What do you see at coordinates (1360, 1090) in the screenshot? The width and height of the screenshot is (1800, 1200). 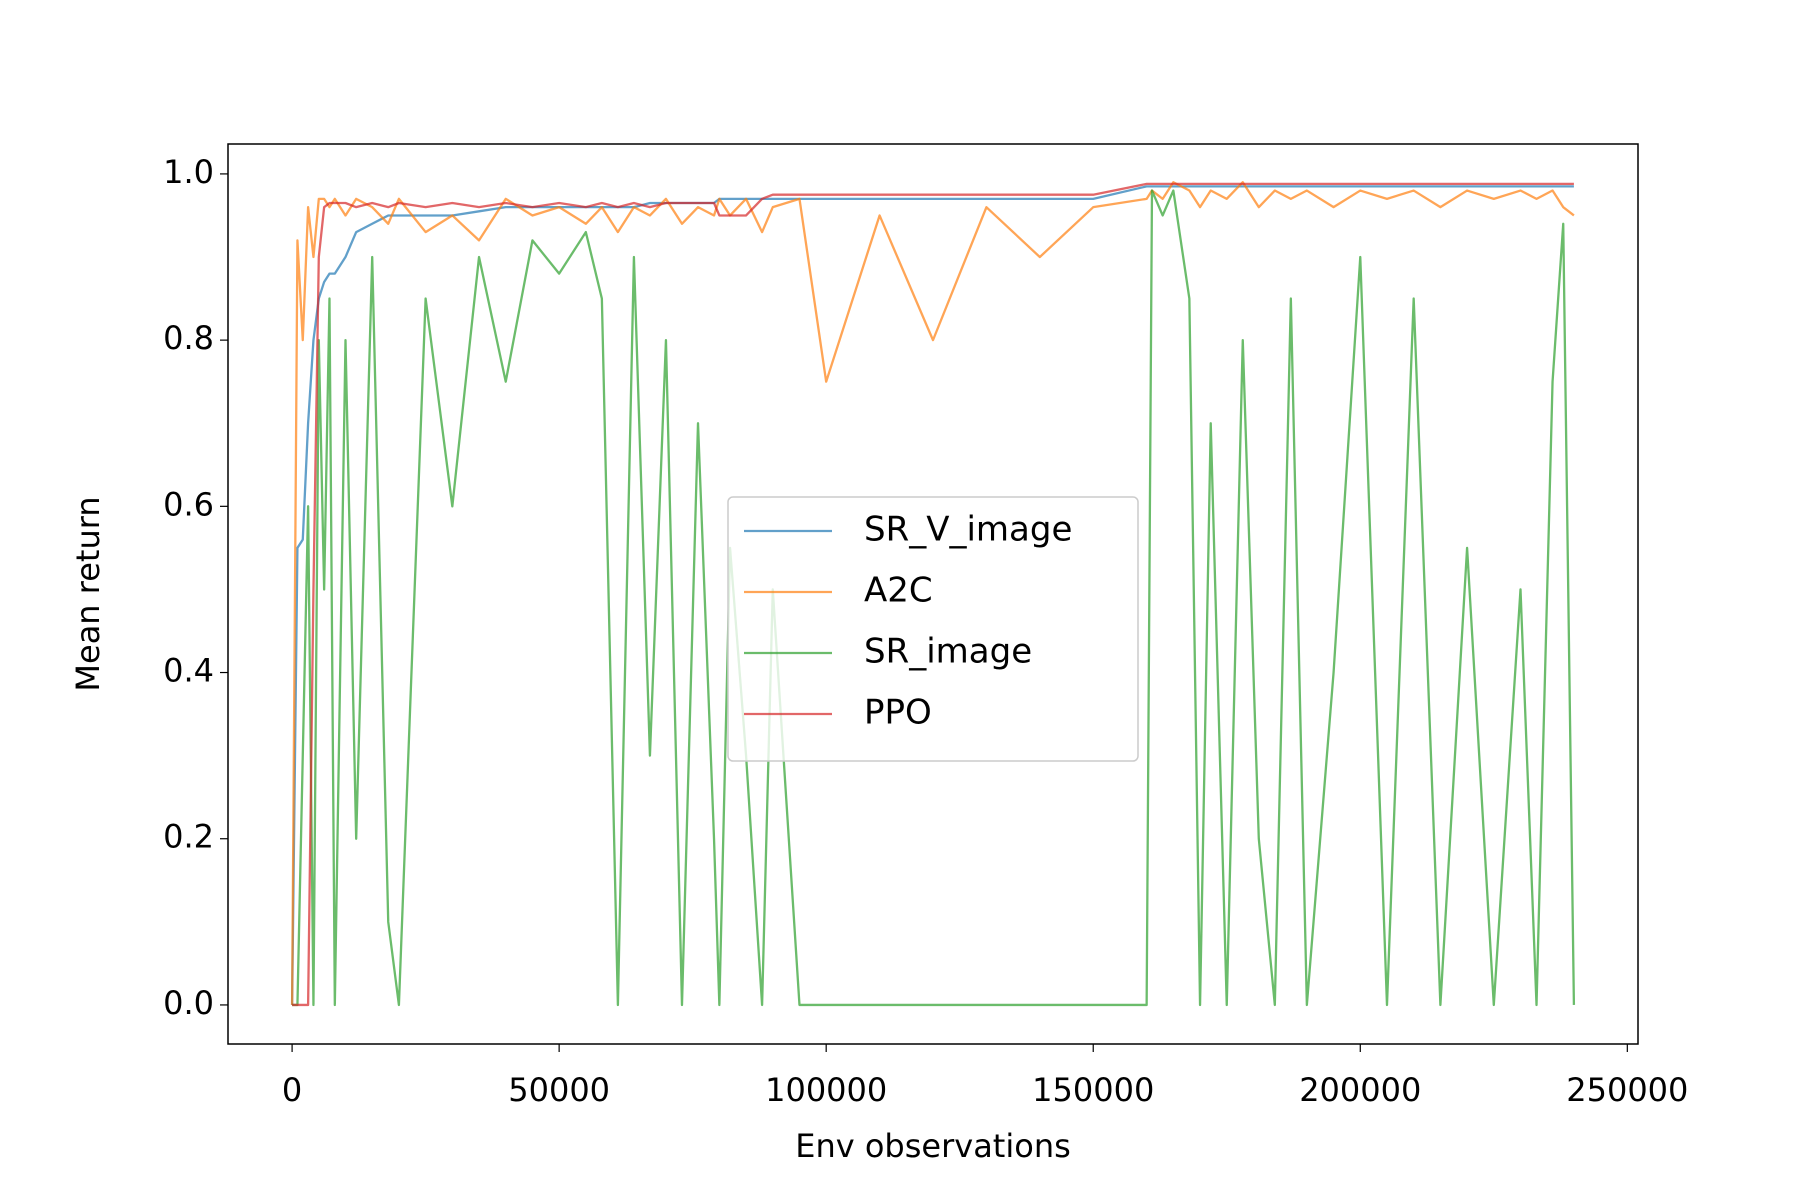 I see `x-tick-label: 200000` at bounding box center [1360, 1090].